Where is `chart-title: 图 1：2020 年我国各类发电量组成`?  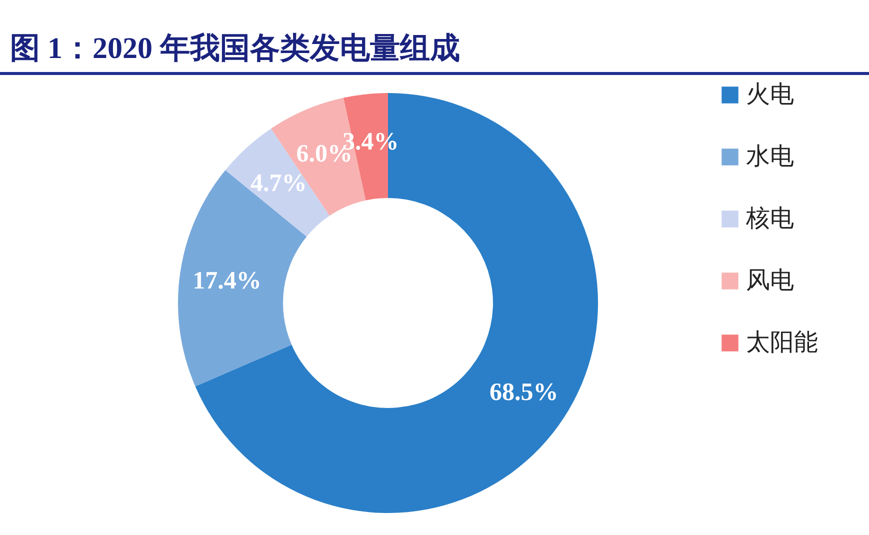 chart-title: 图 1：2020 年我国各类发电量组成 is located at coordinates (235, 49).